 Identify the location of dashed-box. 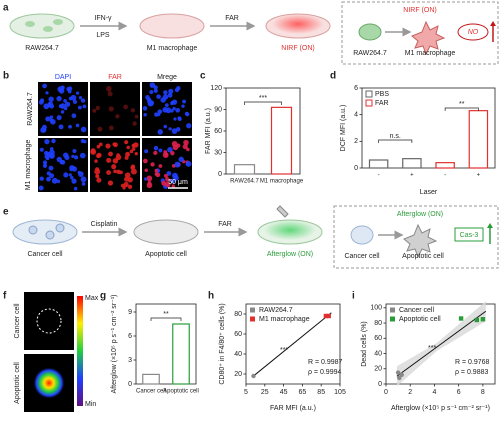
(416, 237).